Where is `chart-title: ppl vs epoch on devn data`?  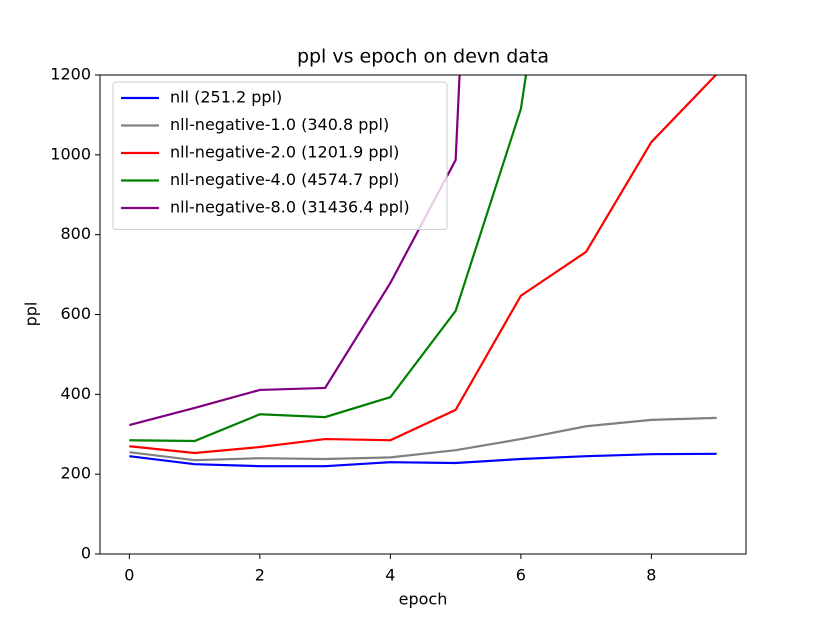 chart-title: ppl vs epoch on devn data is located at coordinates (423, 57).